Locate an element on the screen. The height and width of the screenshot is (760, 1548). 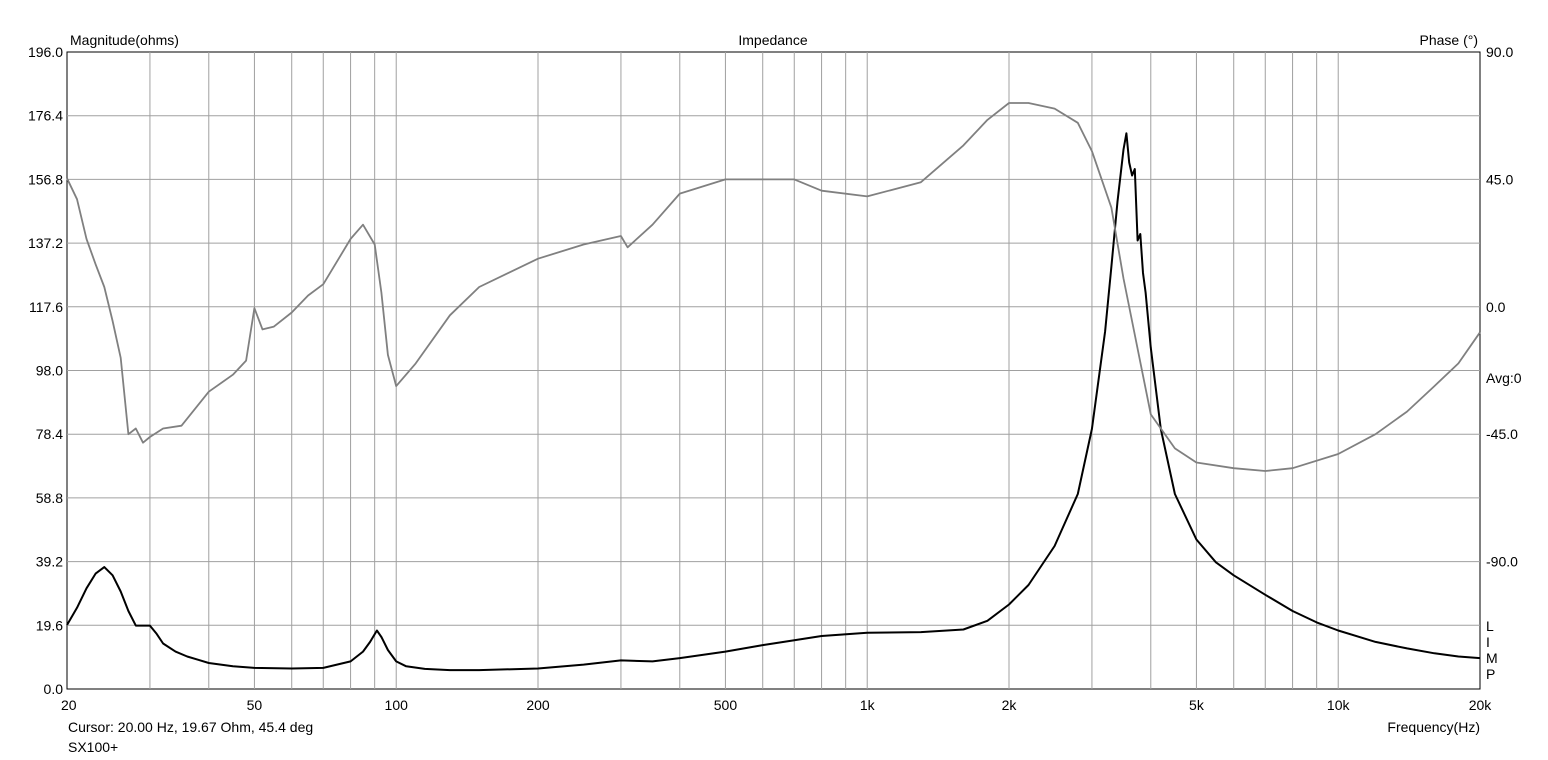
left-tick-label: 19.6 is located at coordinates (49, 625).